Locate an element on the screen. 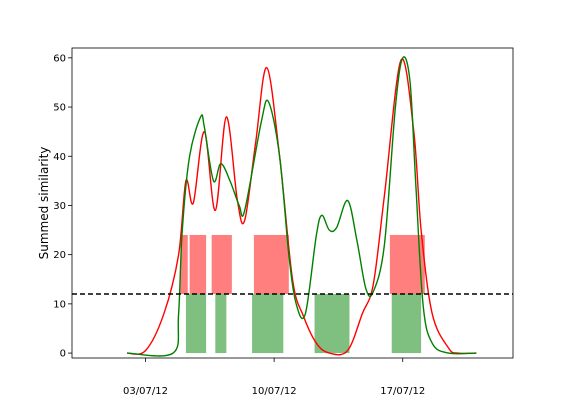 The width and height of the screenshot is (573, 401). green-spans is located at coordinates (303, 324).